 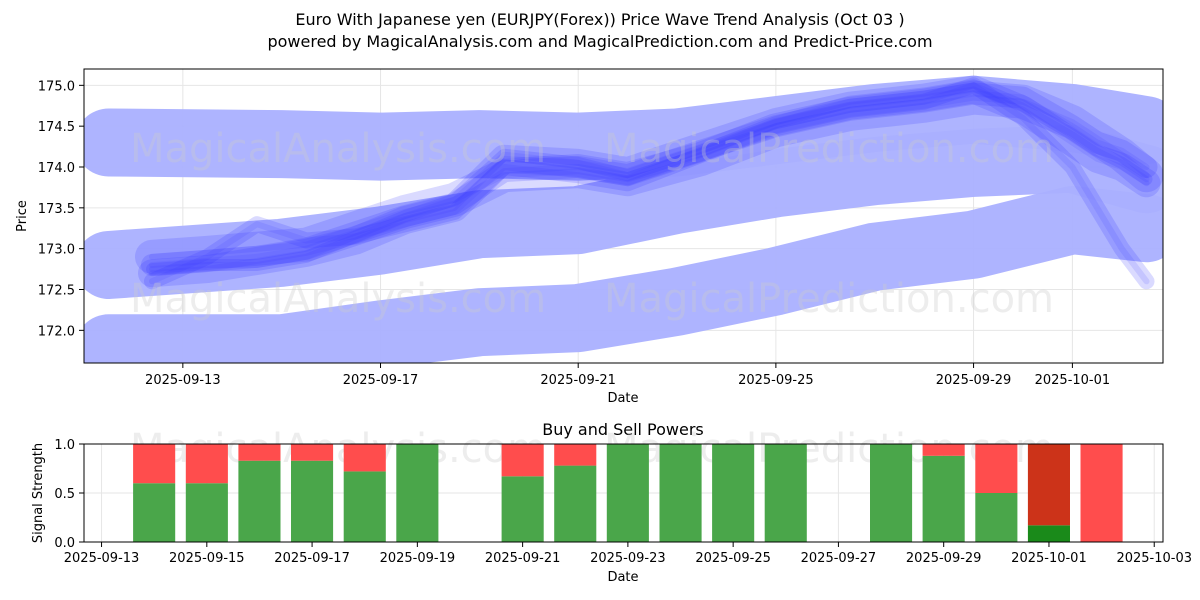 I want to click on signal-y-tick-label: 0.0, so click(x=64, y=543).